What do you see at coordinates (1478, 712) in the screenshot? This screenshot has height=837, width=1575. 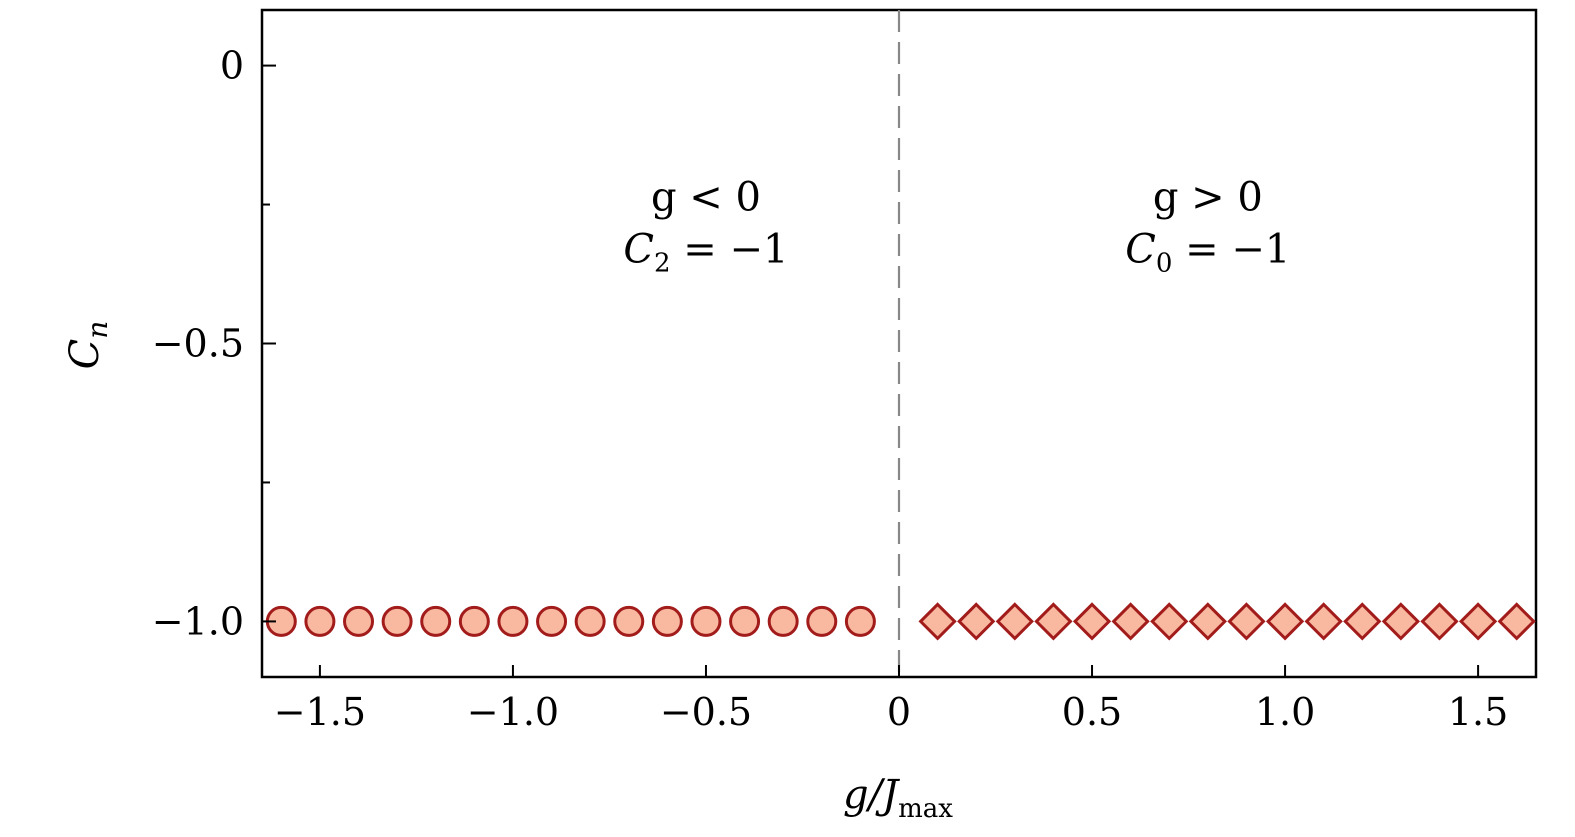 I see `x-tick-label: 1.5` at bounding box center [1478, 712].